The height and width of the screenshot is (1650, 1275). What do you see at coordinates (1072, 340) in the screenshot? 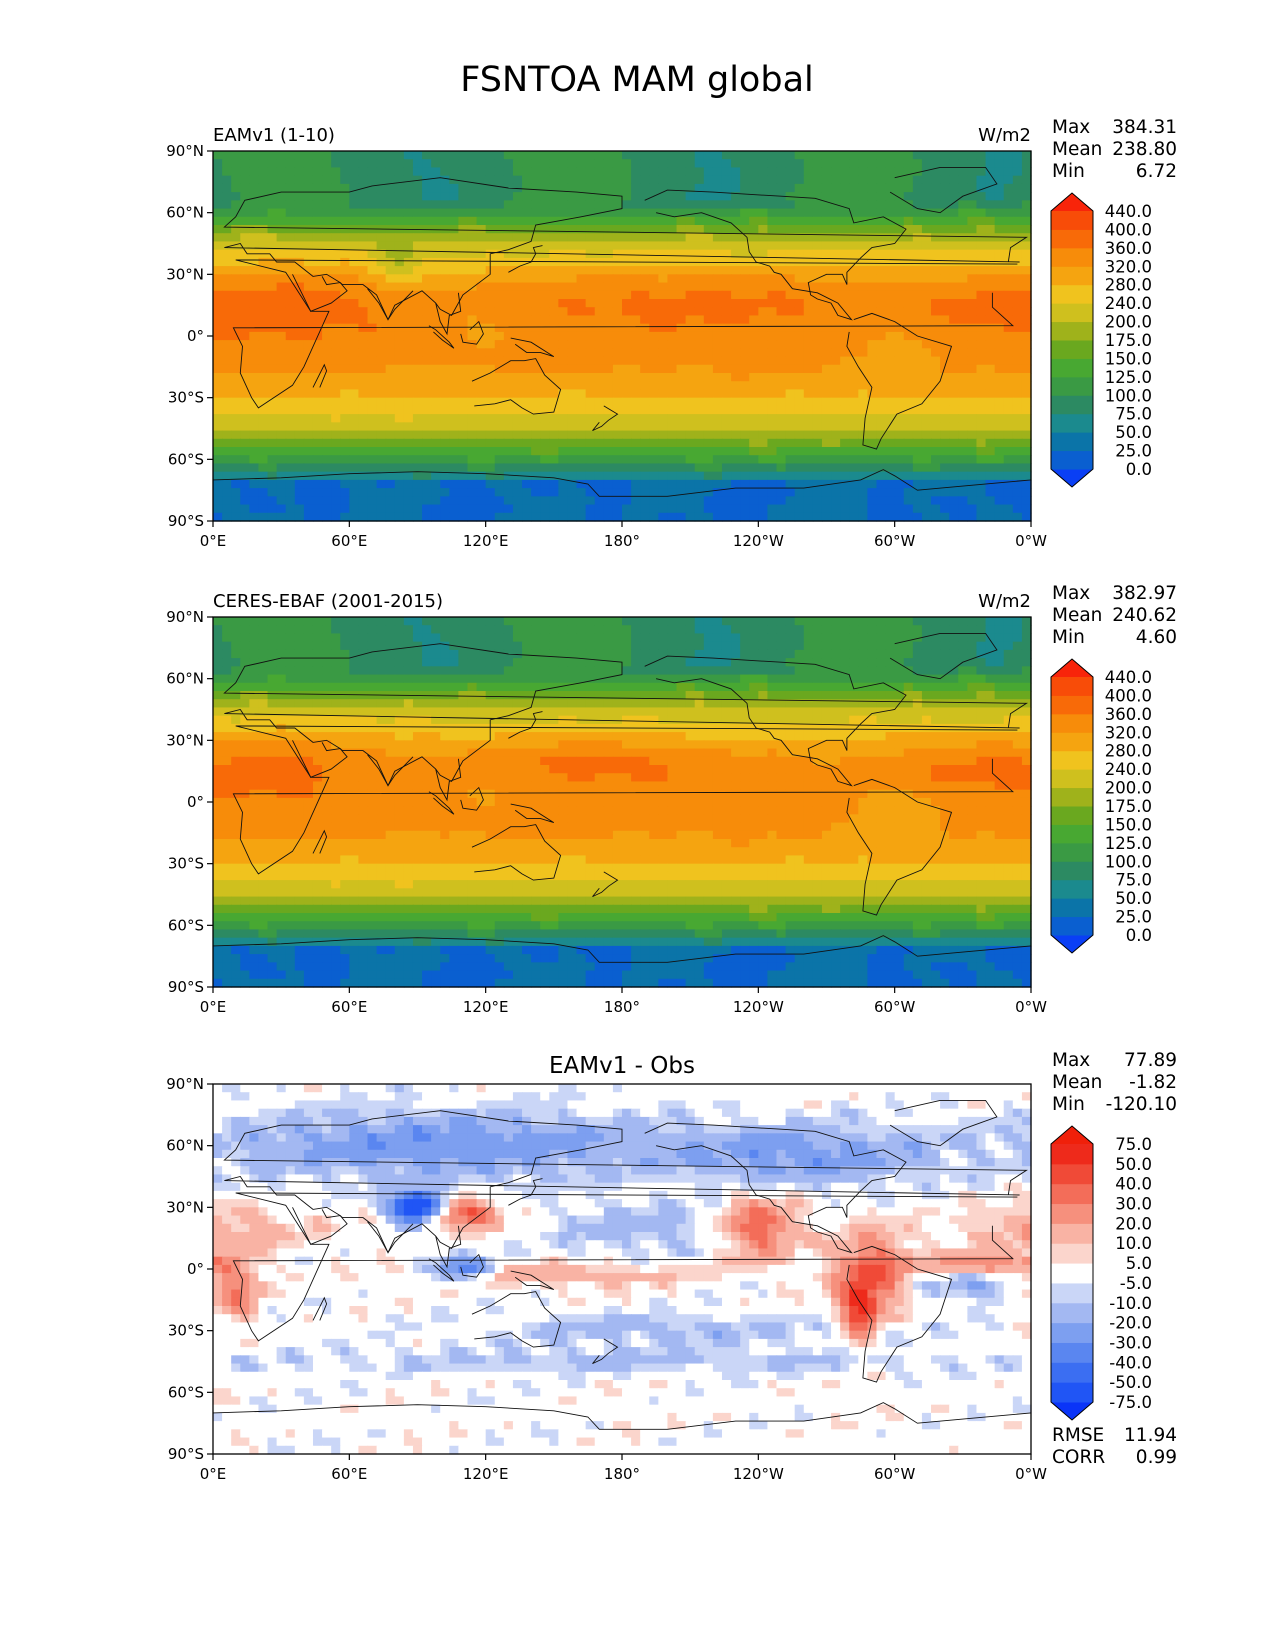
I see `colorbar-outline` at bounding box center [1072, 340].